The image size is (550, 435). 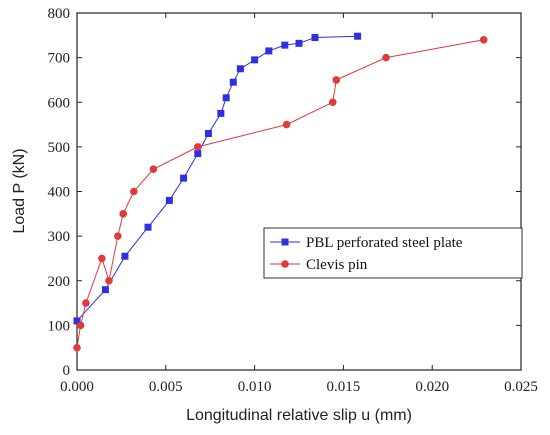 What do you see at coordinates (77, 387) in the screenshot?
I see `x-tick-label: 0.000` at bounding box center [77, 387].